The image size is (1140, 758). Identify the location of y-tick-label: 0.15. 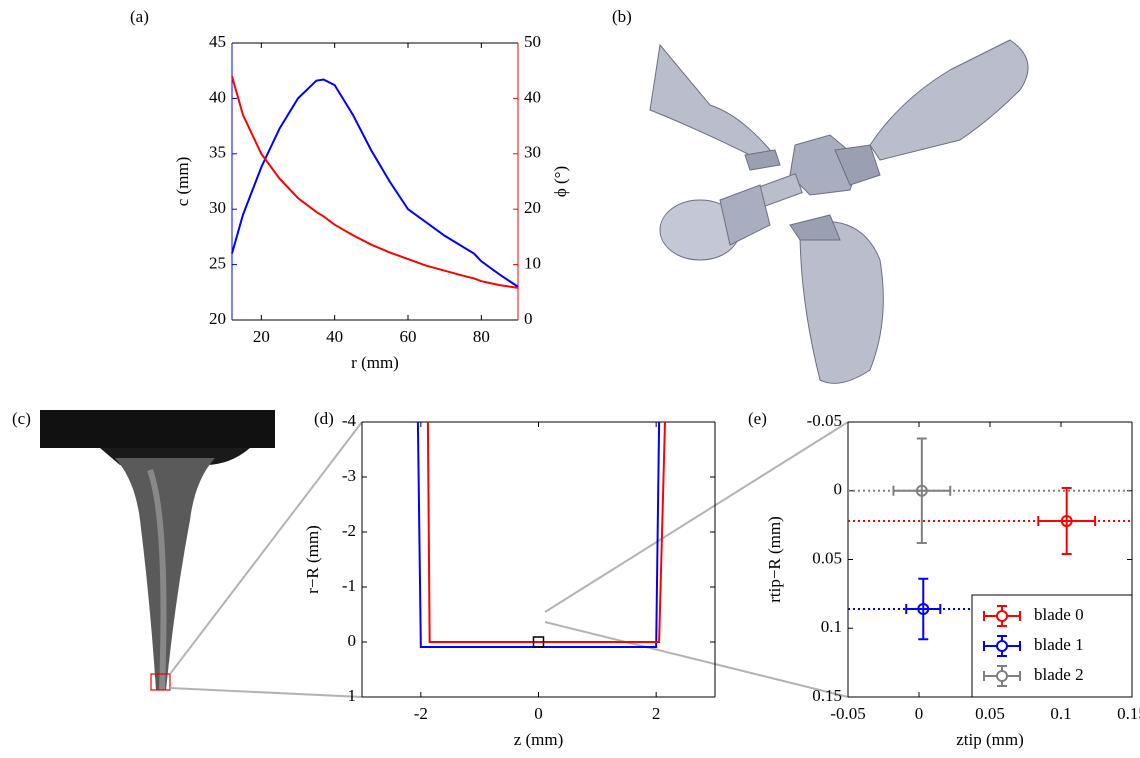
(827, 695).